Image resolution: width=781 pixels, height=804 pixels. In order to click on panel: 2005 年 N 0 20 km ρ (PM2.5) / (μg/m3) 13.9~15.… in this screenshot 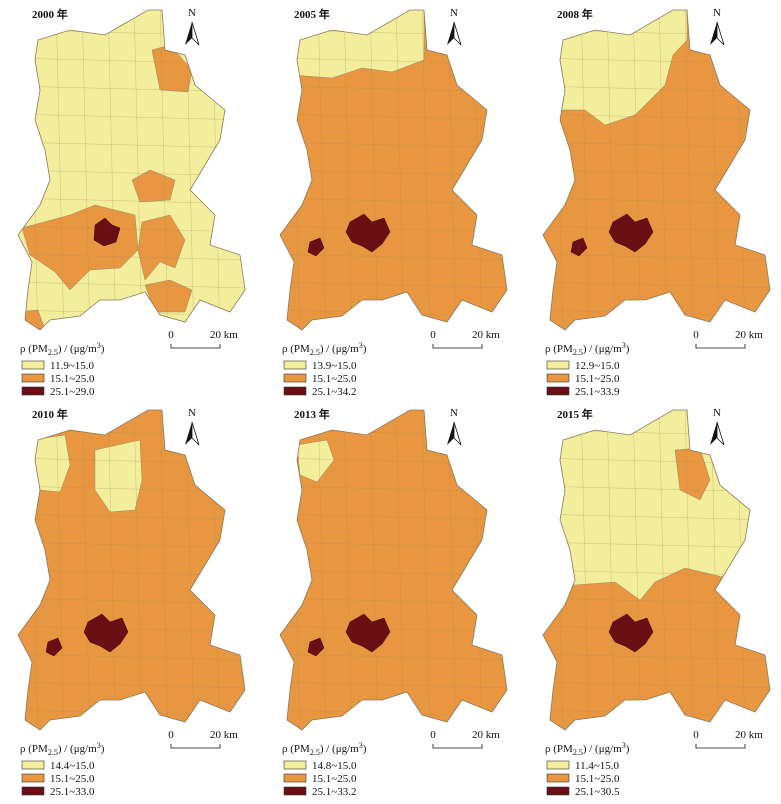, I will do `click(393, 202)`.